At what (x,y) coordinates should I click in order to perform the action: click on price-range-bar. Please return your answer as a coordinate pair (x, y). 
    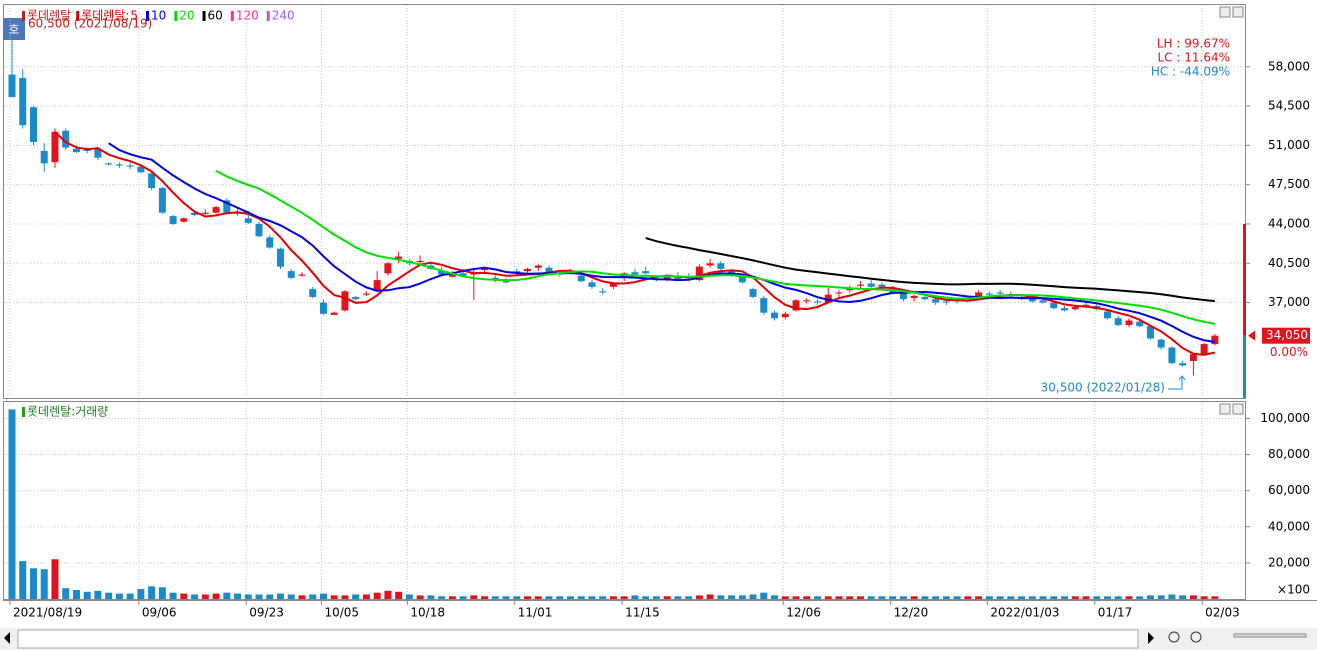
    Looking at the image, I should click on (1244, 366).